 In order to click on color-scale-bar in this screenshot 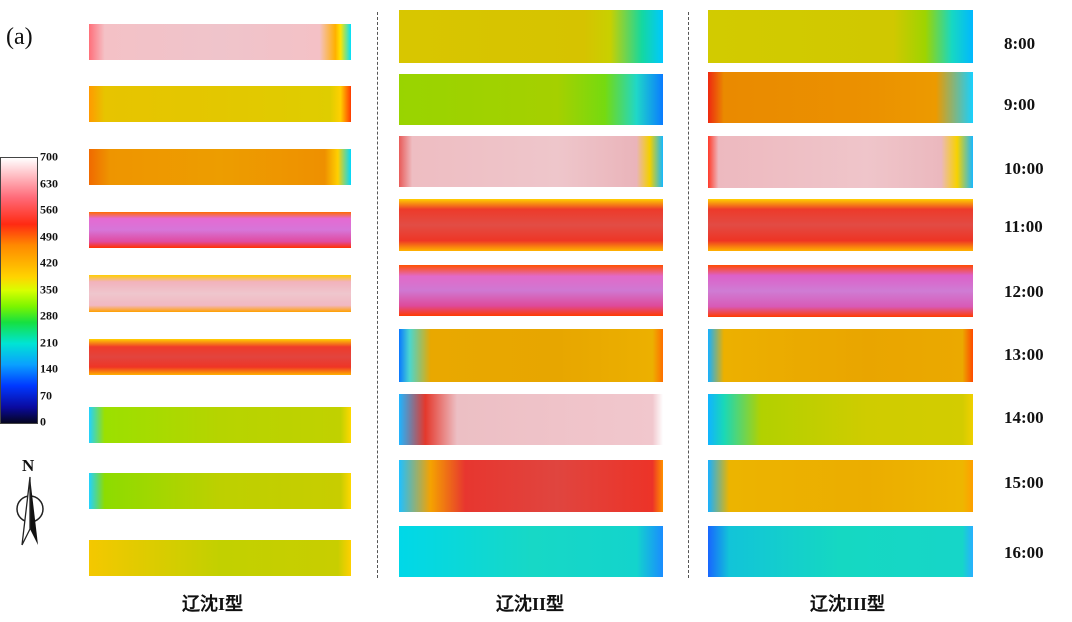, I will do `click(19, 290)`.